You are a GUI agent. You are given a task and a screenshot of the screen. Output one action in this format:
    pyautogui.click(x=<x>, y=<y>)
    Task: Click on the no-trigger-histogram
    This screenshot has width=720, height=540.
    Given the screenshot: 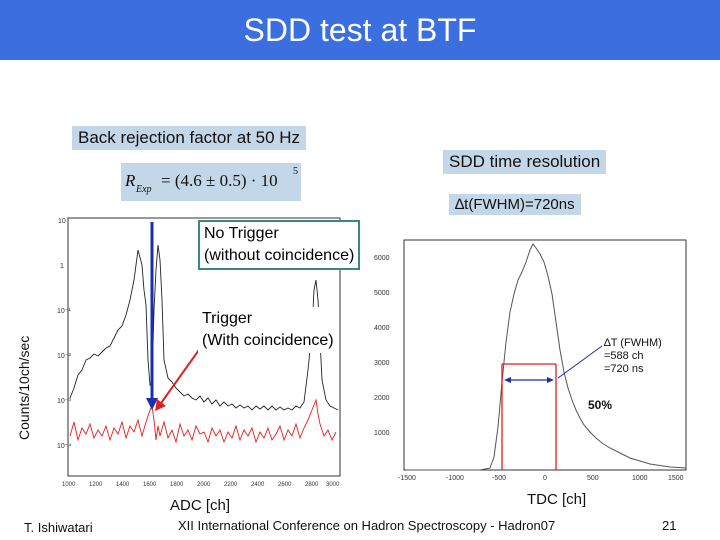 What is the action you would take?
    pyautogui.click(x=204, y=327)
    